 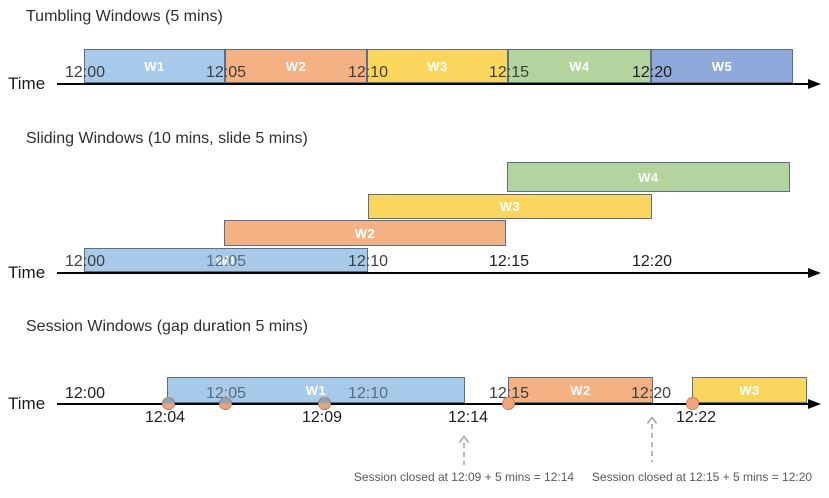 What do you see at coordinates (509, 393) in the screenshot?
I see `session-tick-1215: 12:15` at bounding box center [509, 393].